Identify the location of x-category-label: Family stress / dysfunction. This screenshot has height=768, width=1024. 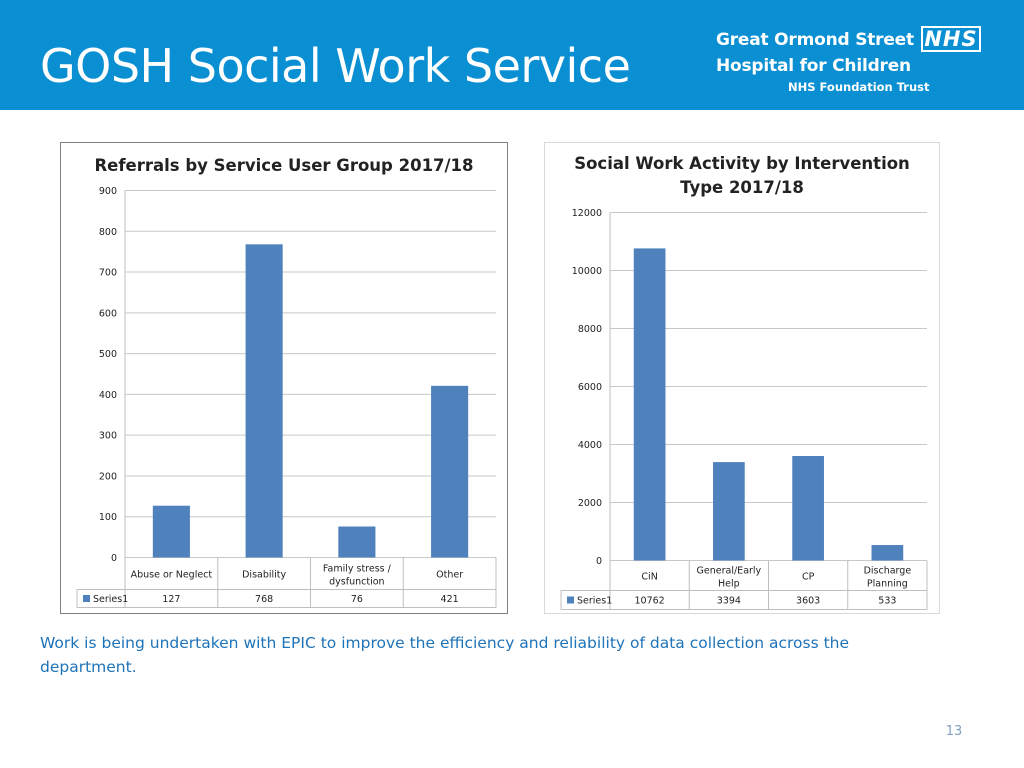
(357, 576).